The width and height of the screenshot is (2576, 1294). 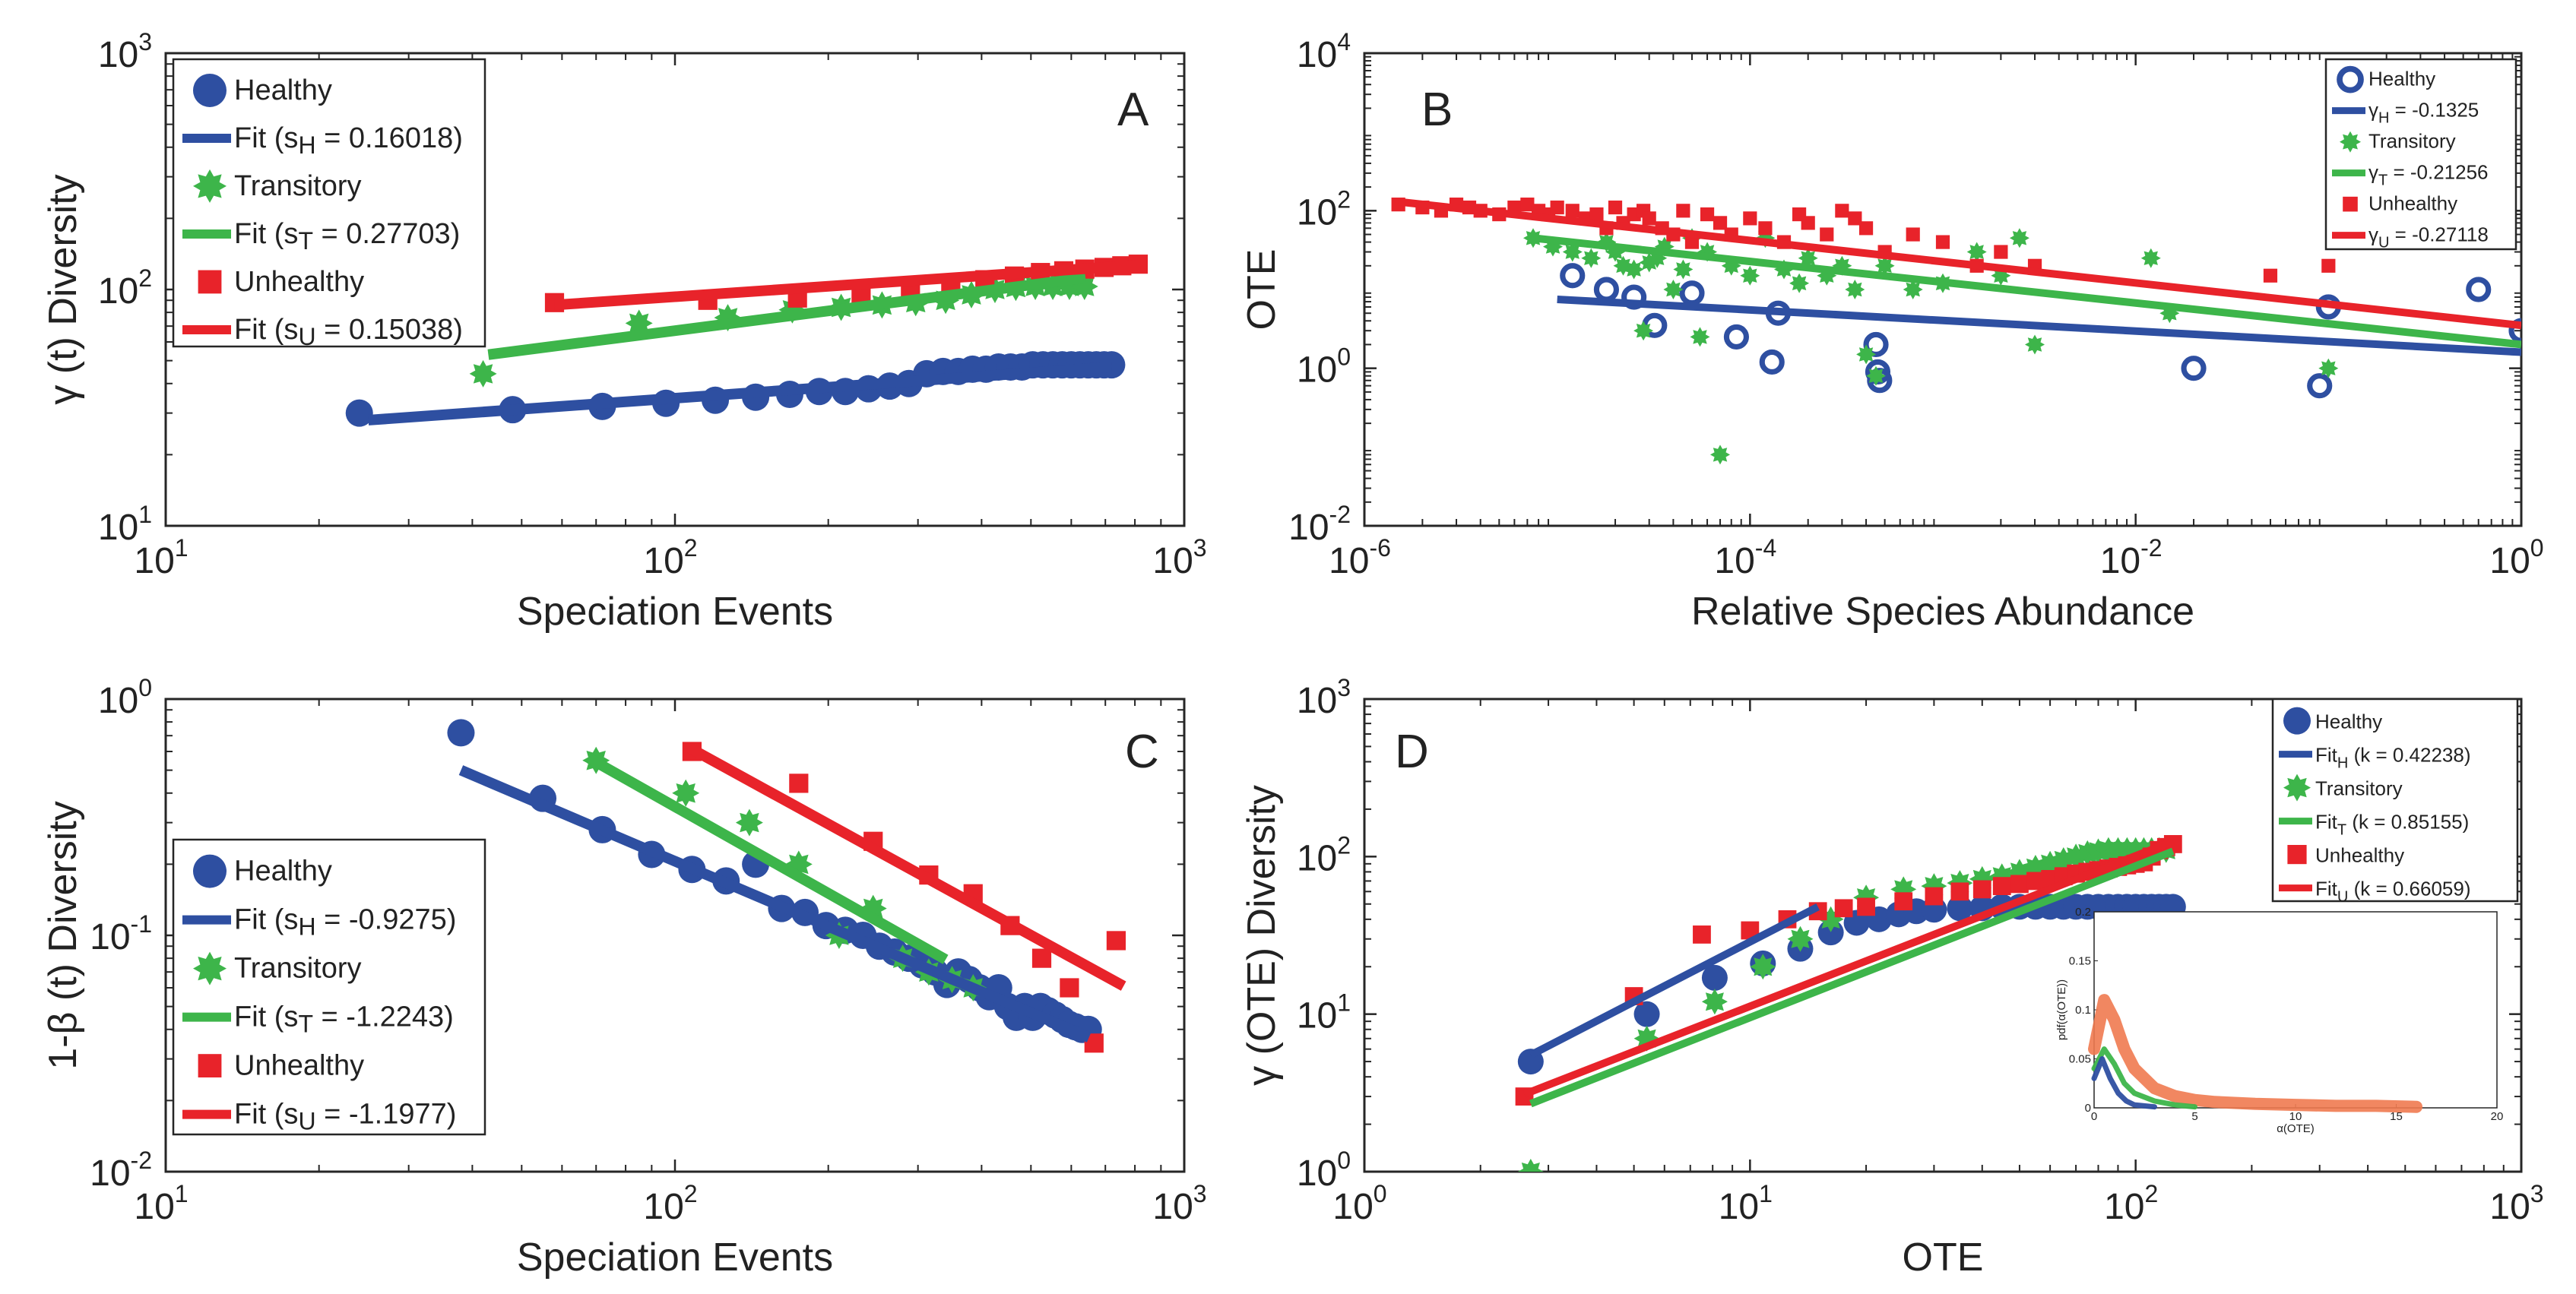 What do you see at coordinates (1851, 985) in the screenshot?
I see `series-healthy` at bounding box center [1851, 985].